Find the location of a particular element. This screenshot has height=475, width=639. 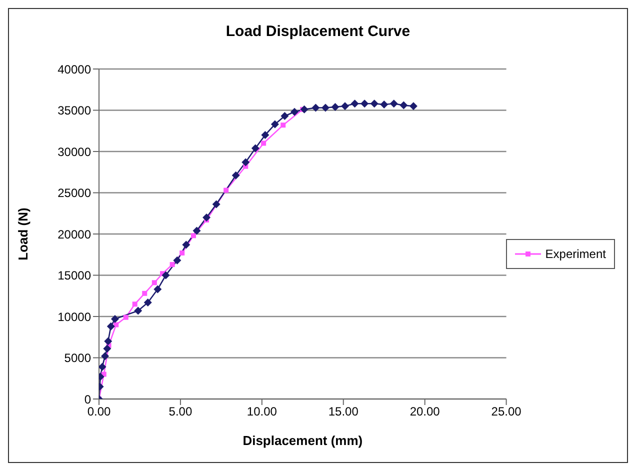

y-tick-label: 25000 is located at coordinates (75, 193).